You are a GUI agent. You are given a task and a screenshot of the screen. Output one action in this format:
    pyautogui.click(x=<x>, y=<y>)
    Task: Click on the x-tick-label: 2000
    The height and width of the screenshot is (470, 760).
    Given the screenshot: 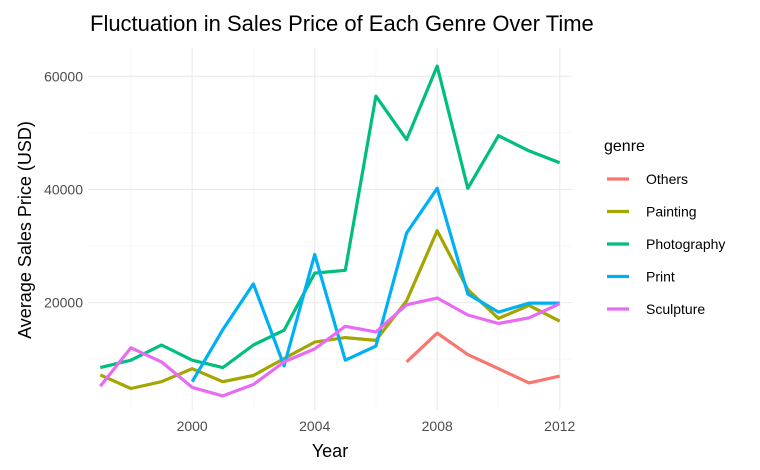 What is the action you would take?
    pyautogui.click(x=192, y=426)
    